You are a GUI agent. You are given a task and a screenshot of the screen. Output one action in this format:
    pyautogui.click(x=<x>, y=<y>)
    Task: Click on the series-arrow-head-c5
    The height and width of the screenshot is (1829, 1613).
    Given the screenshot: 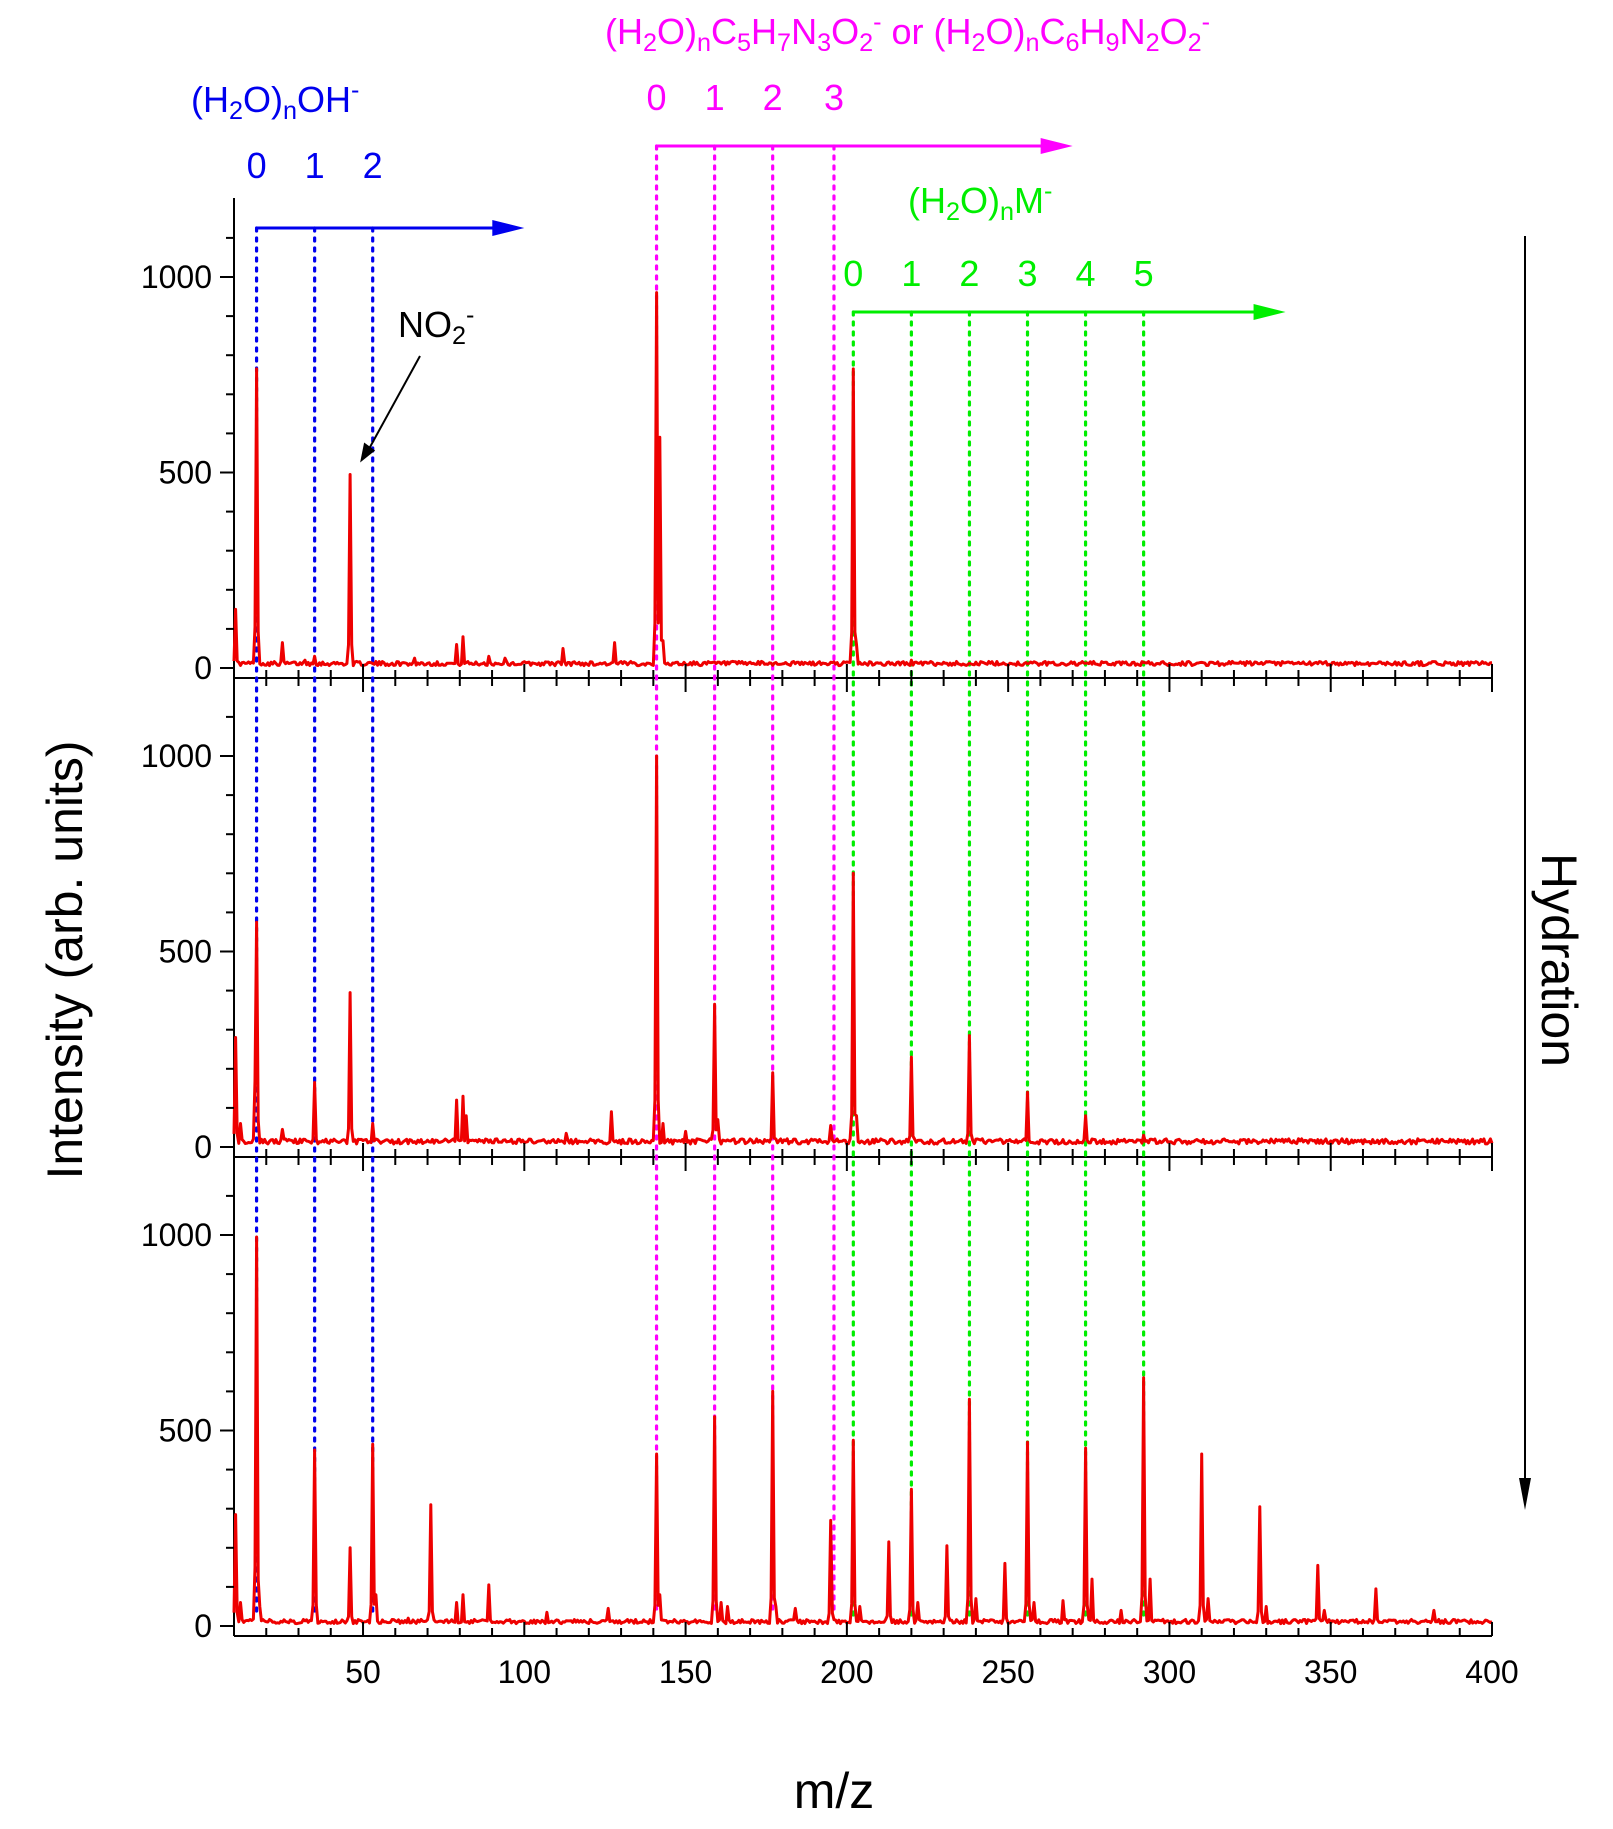 What is the action you would take?
    pyautogui.click(x=1056, y=146)
    